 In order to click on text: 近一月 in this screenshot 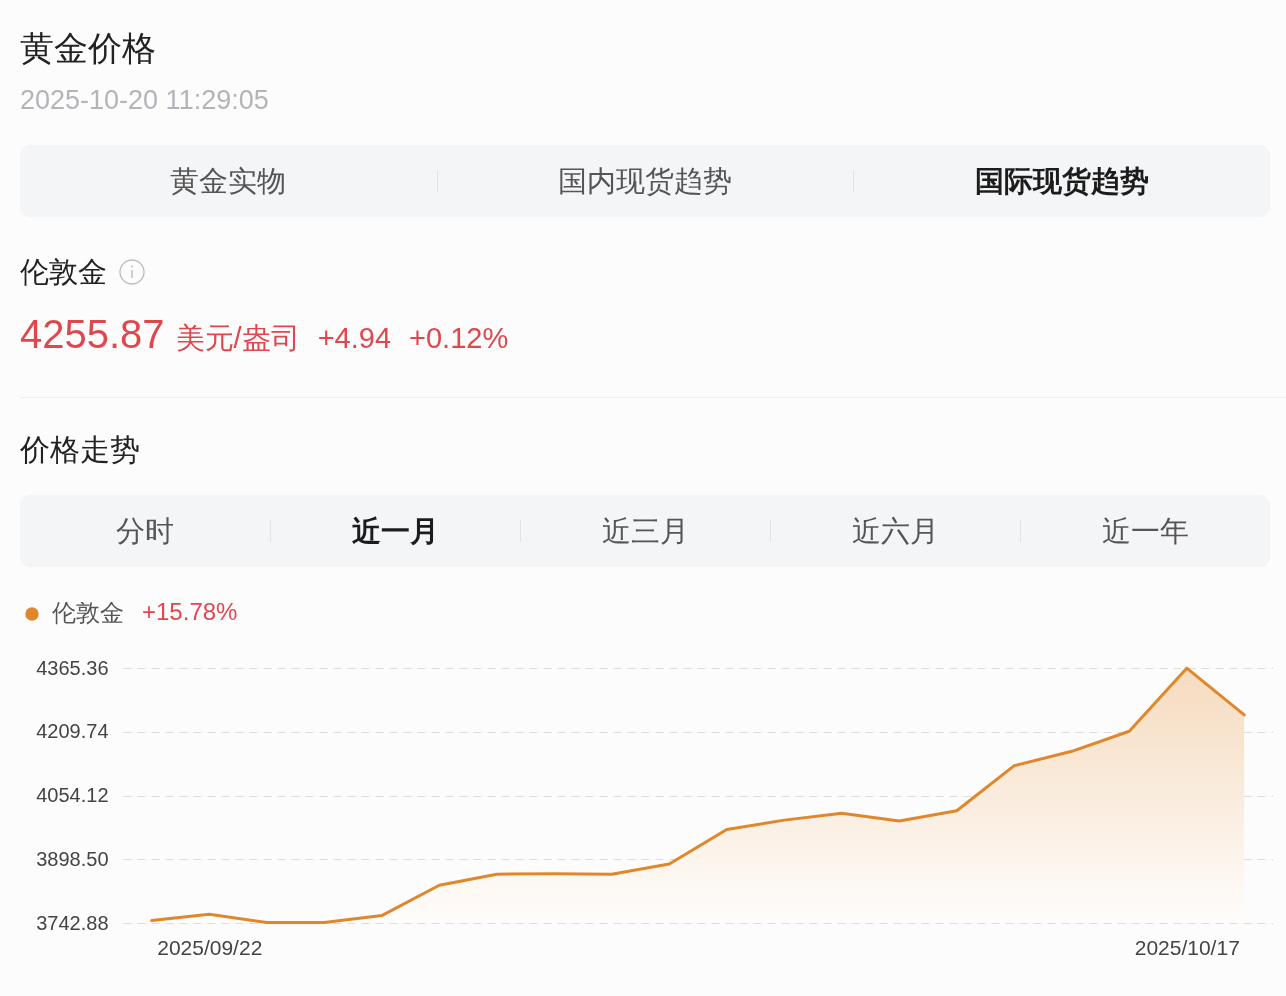, I will do `click(395, 531)`.